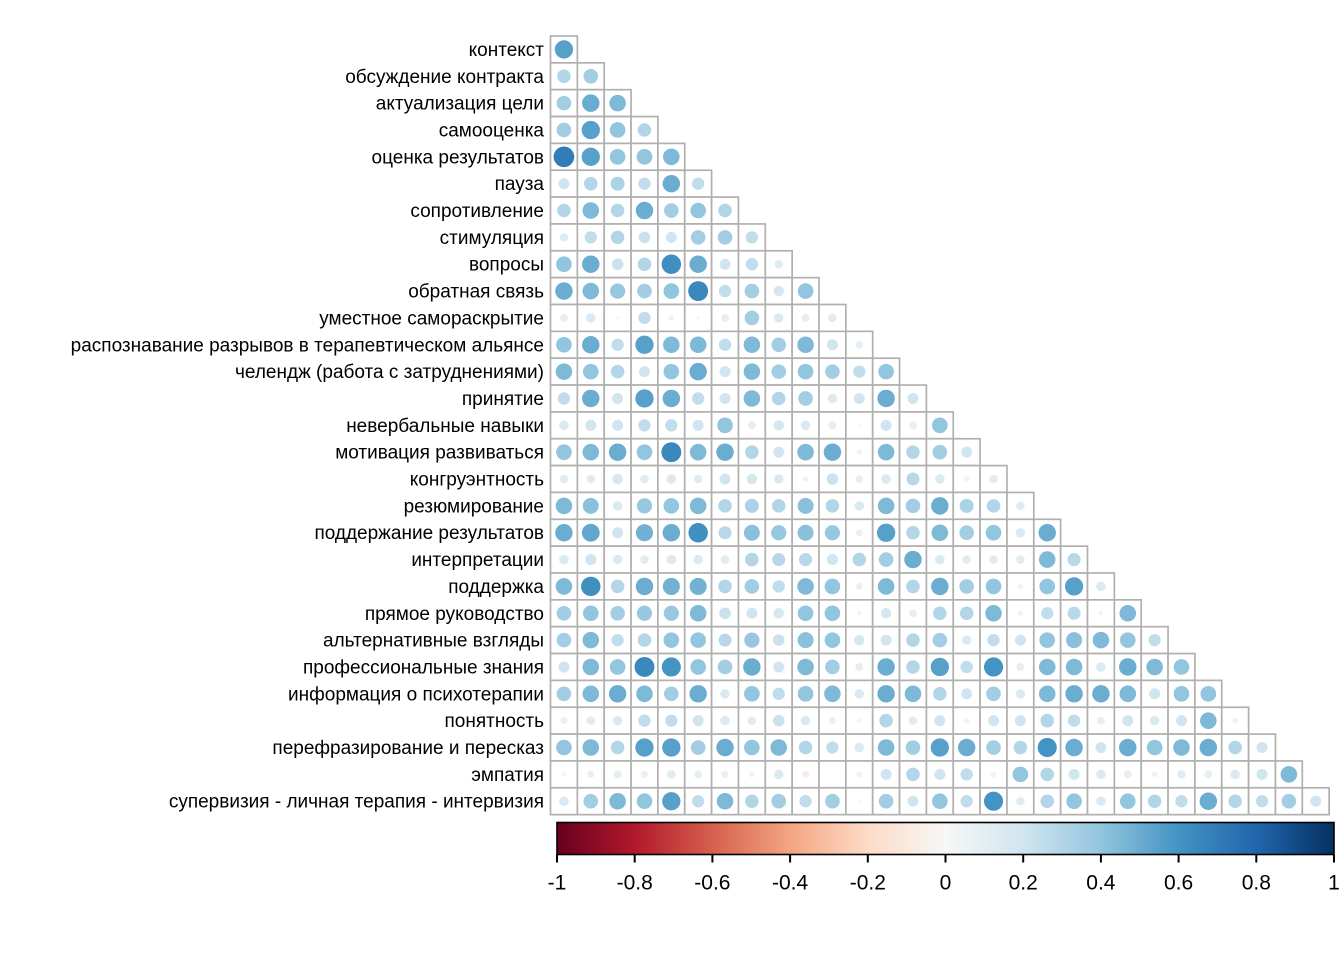 The image size is (1344, 960). Describe the element at coordinates (1256, 883) in the screenshot. I see `colorbar-tick-label: 0.8` at that location.